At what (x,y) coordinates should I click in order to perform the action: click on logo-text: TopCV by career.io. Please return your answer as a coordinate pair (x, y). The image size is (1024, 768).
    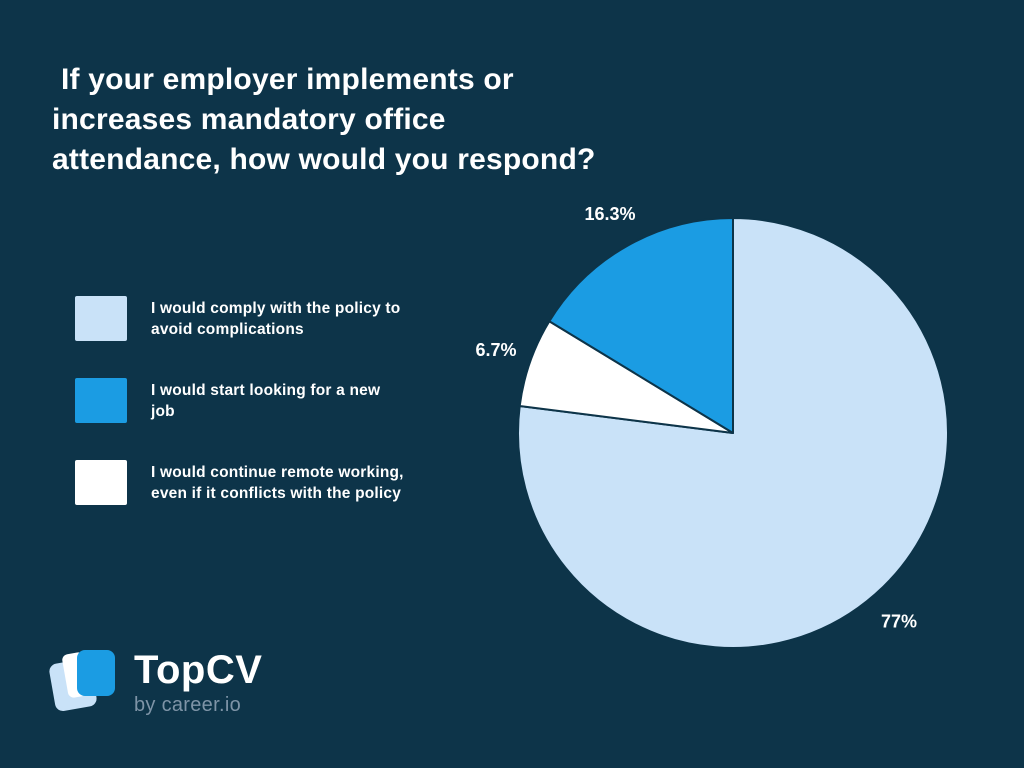
    Looking at the image, I should click on (198, 682).